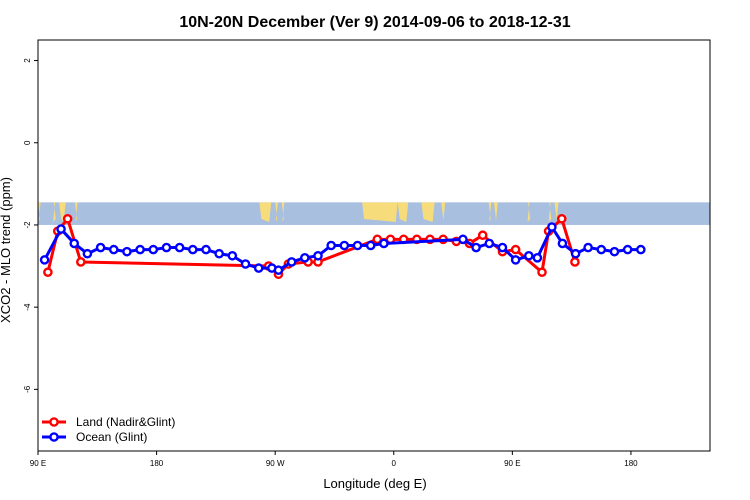 The height and width of the screenshot is (500, 750). I want to click on y-tick-label: -2, so click(27, 225).